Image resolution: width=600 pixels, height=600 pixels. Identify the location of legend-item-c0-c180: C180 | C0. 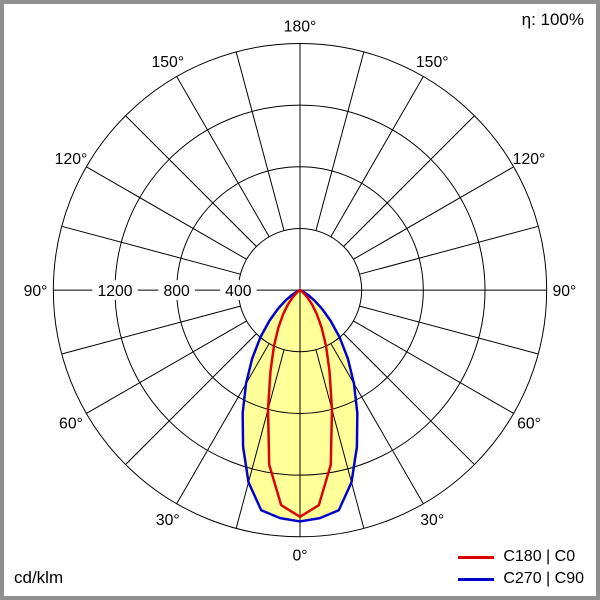
(521, 557).